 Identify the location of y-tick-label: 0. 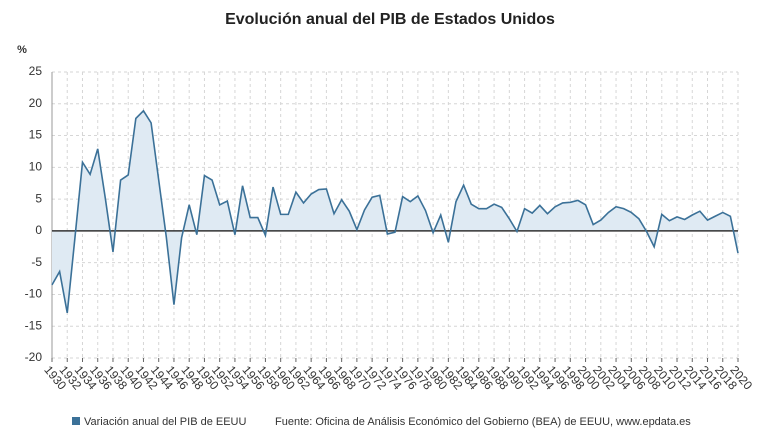
(38, 230).